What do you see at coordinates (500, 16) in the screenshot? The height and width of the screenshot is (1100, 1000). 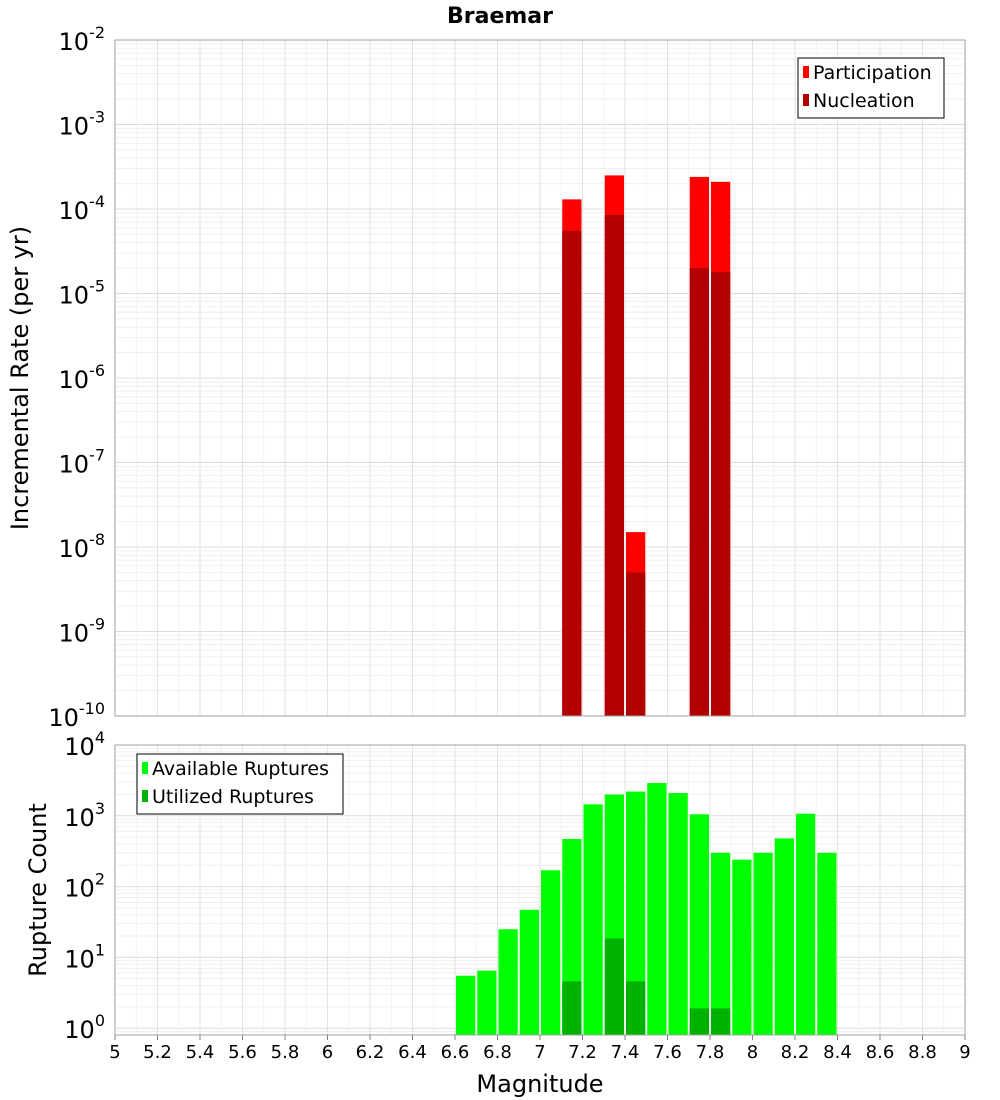 I see `chart-title: Braemar` at bounding box center [500, 16].